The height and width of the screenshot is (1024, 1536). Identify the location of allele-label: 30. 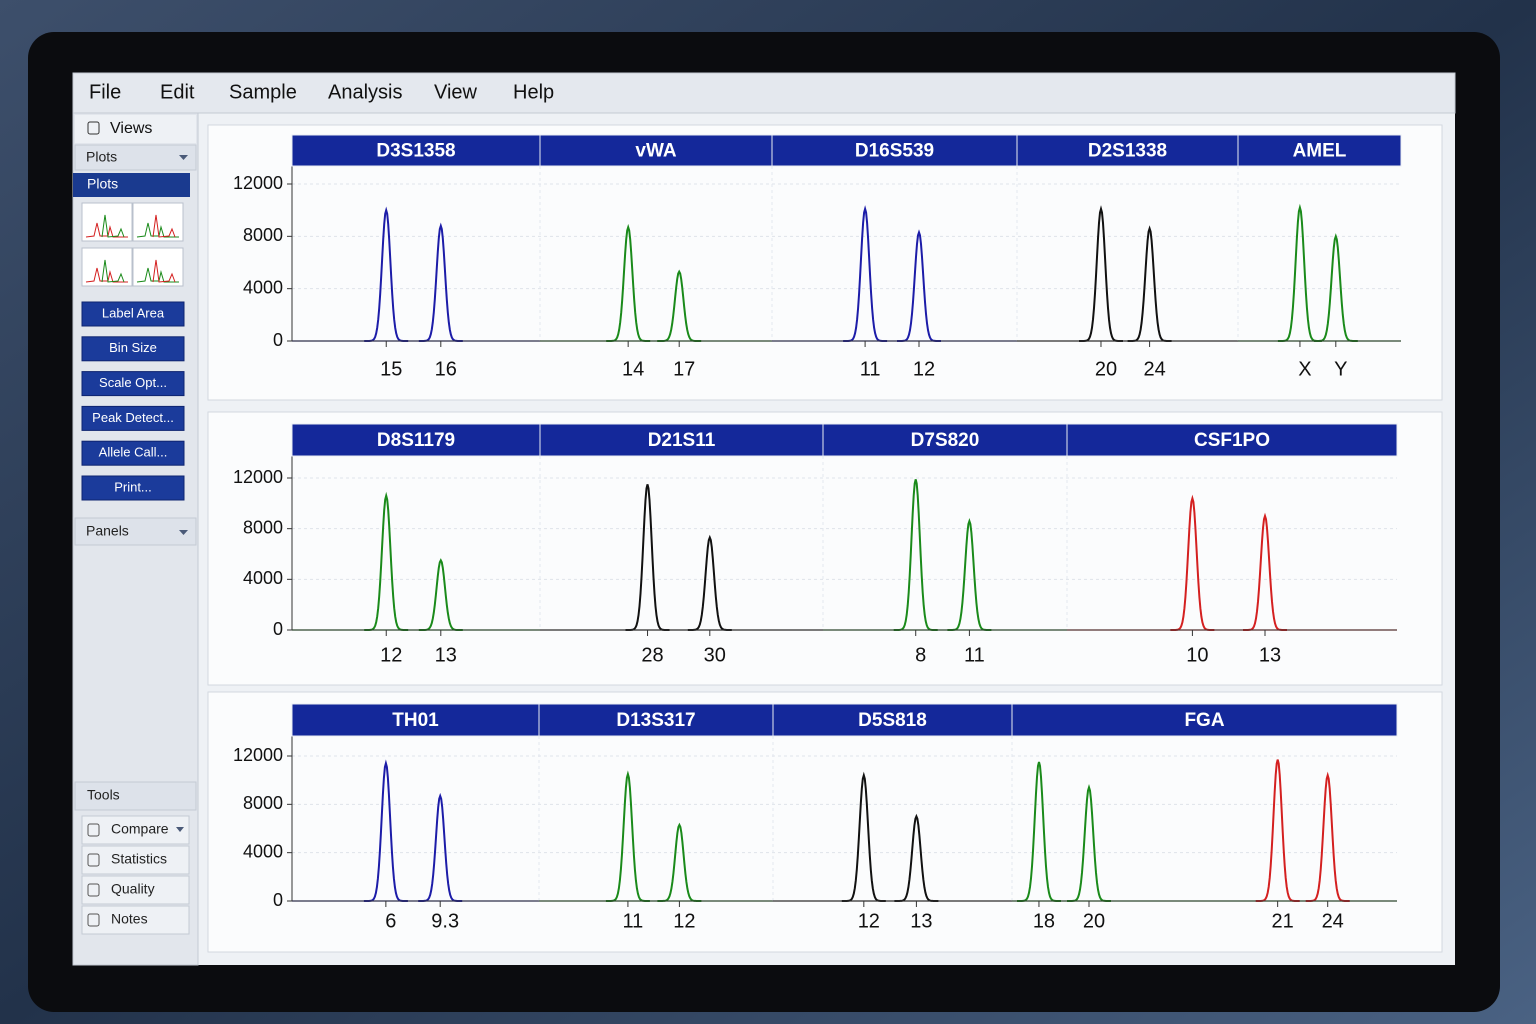
(715, 655).